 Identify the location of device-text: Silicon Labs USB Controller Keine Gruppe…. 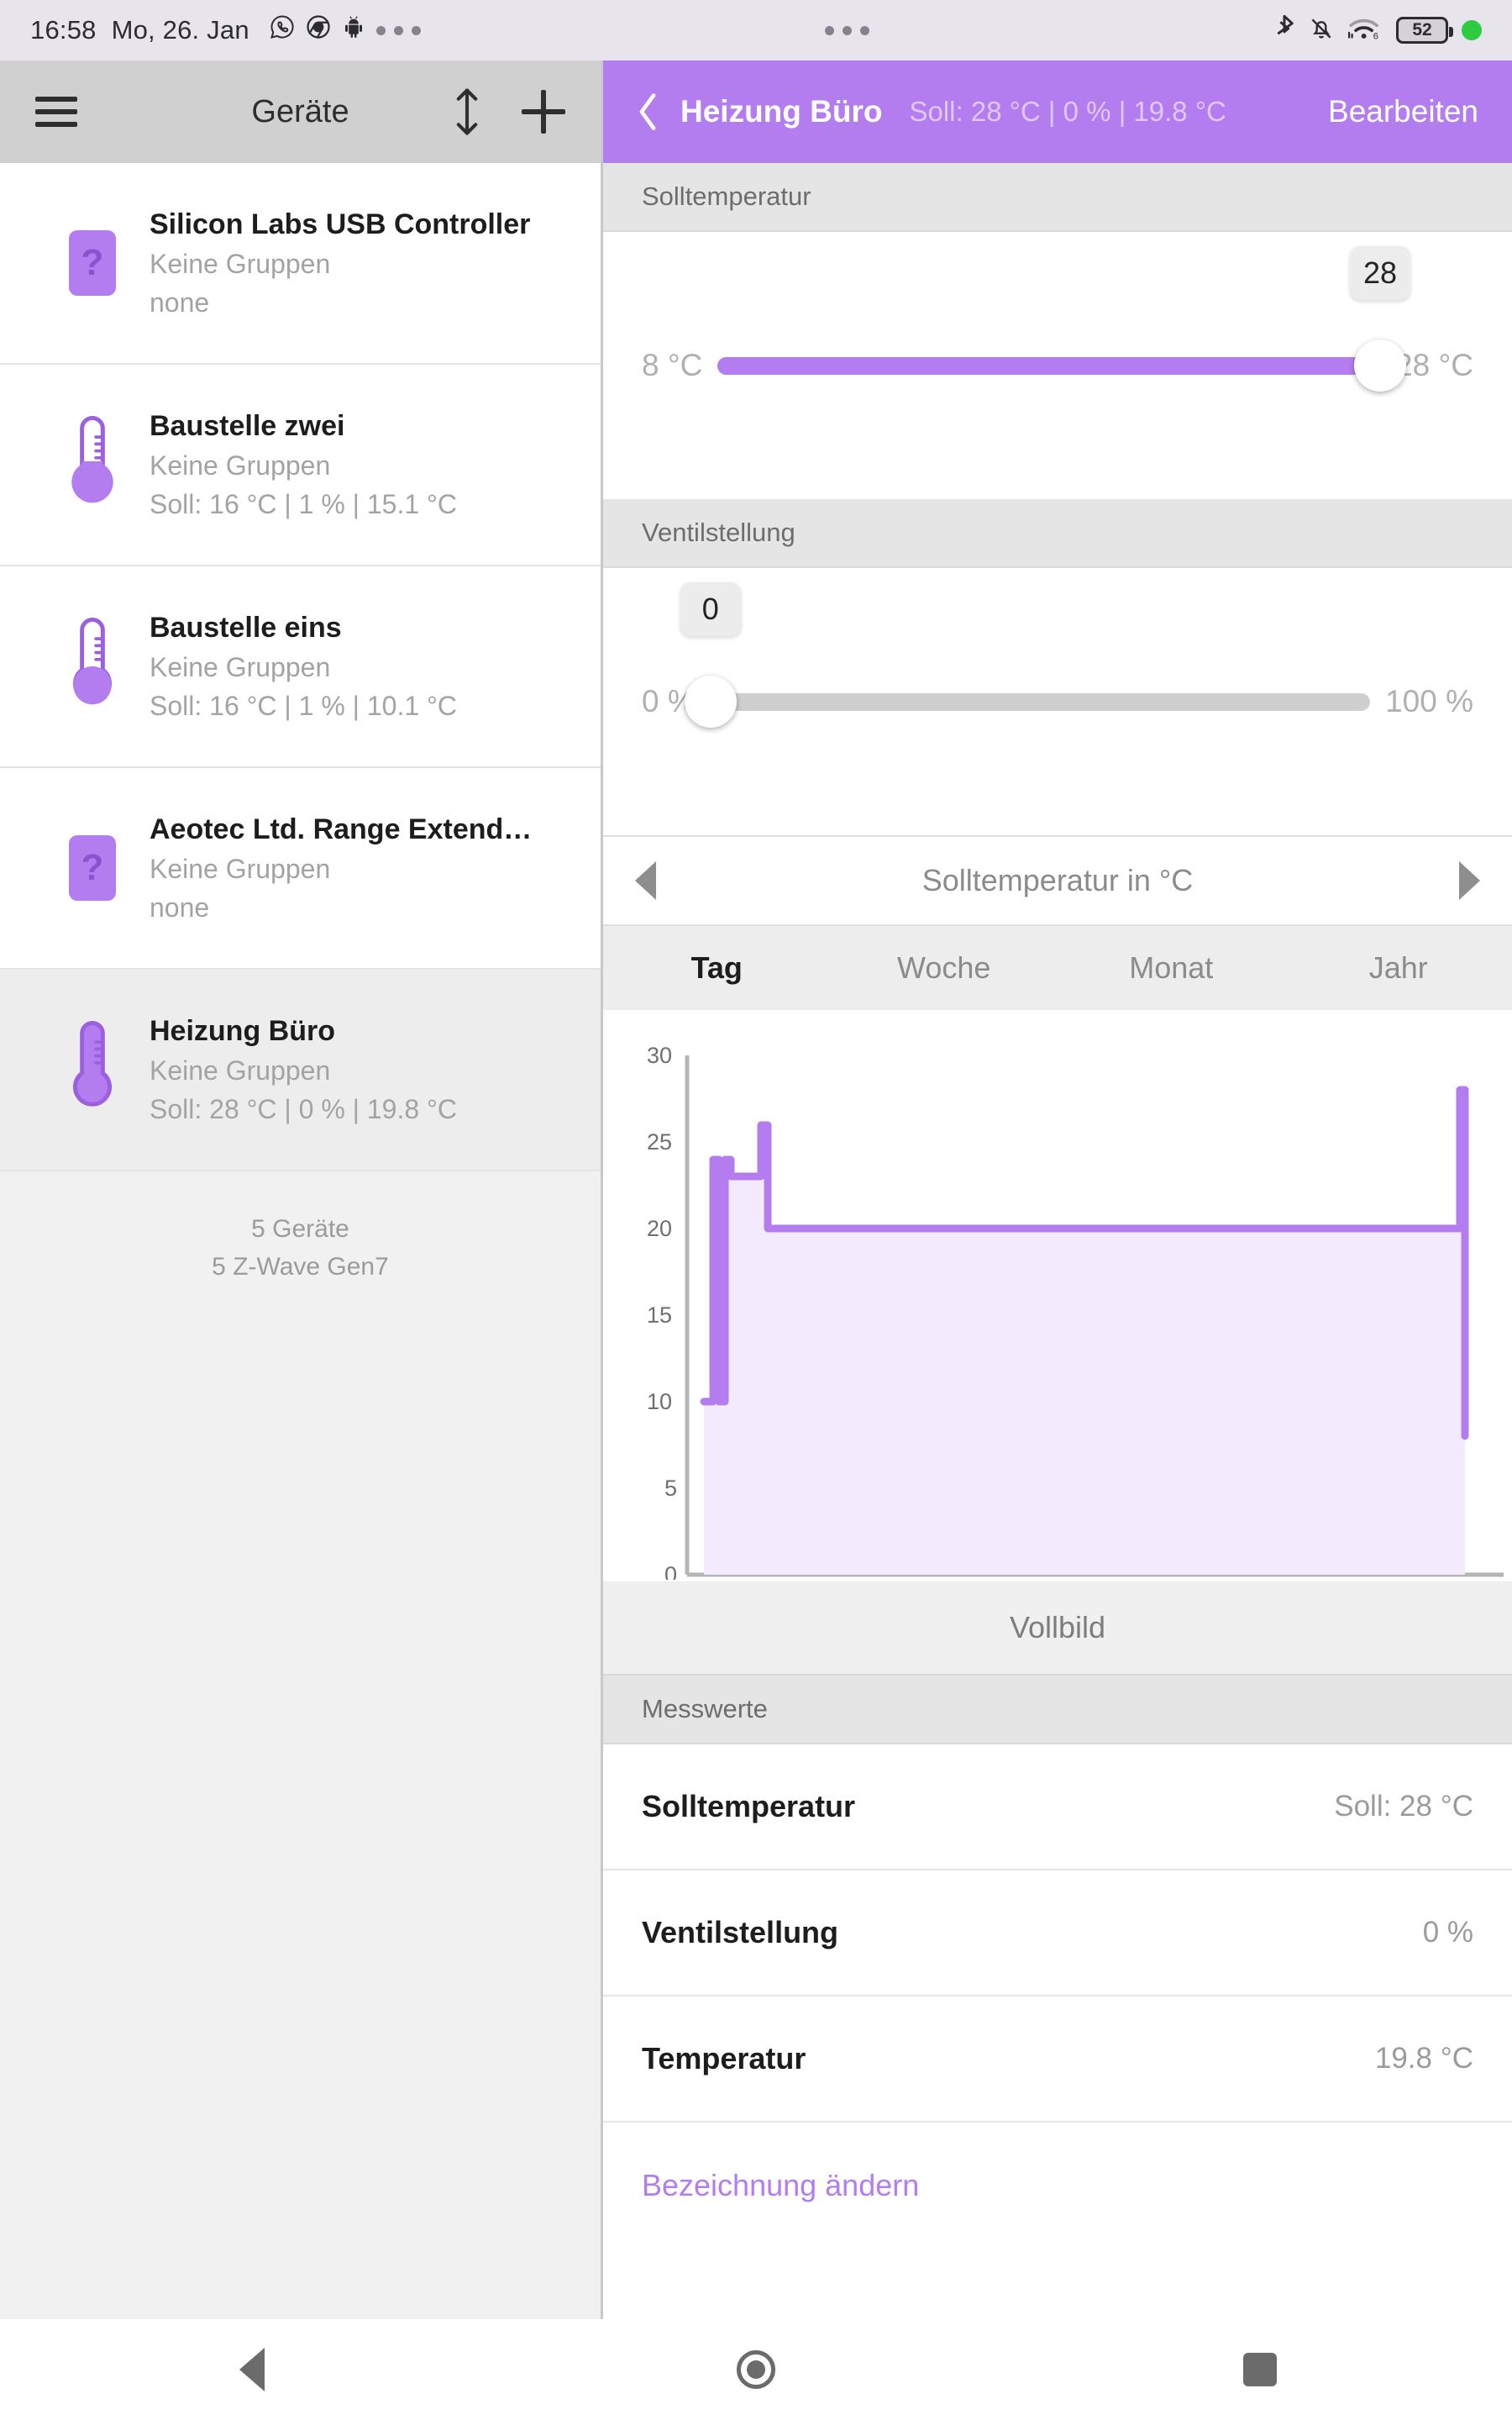
(357, 263).